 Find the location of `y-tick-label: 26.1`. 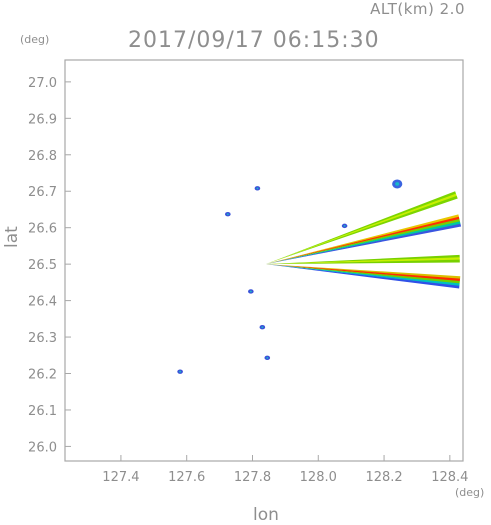

y-tick-label: 26.1 is located at coordinates (42, 411).